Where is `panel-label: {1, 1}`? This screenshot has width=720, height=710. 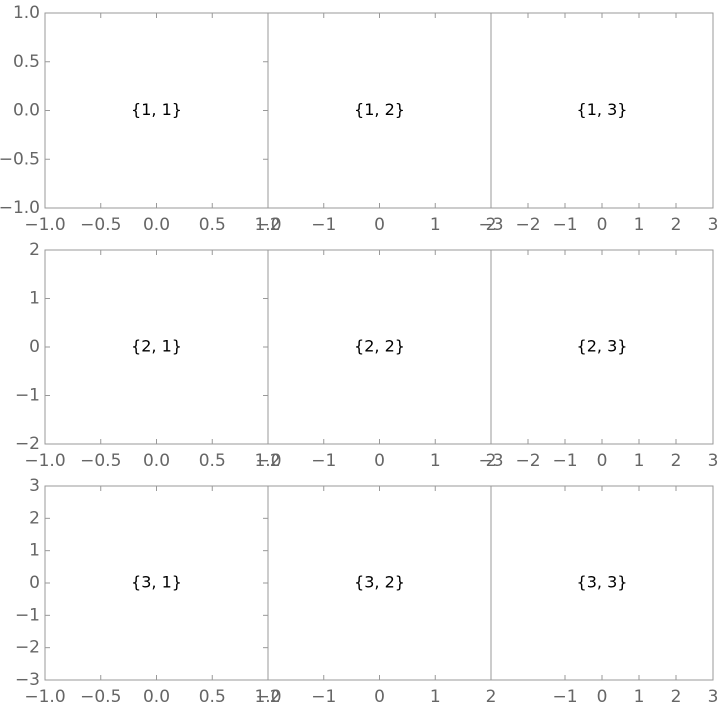
panel-label: {1, 1} is located at coordinates (156, 109).